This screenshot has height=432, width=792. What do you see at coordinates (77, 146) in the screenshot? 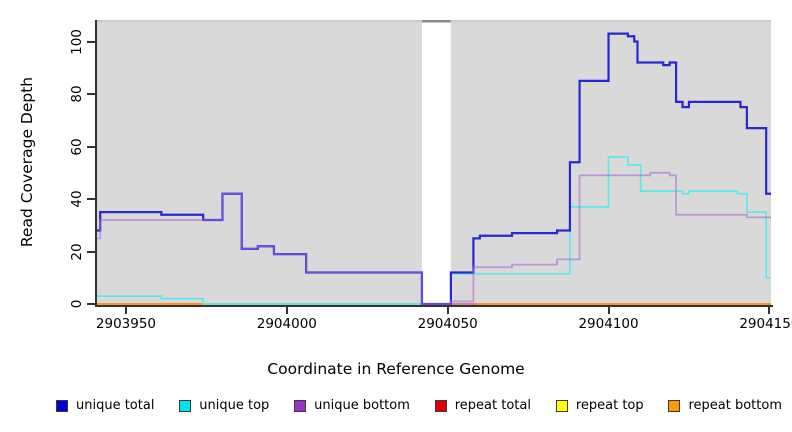
I see `y-tick-label: 60` at bounding box center [77, 146].